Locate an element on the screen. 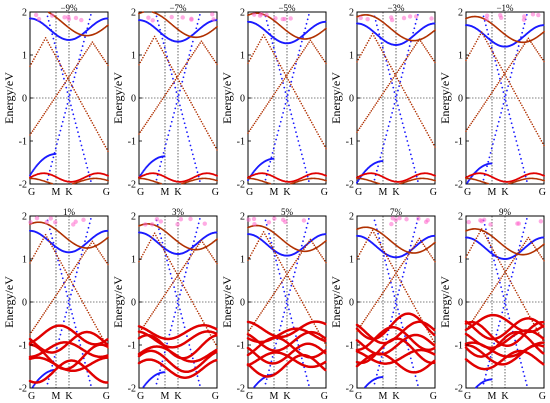 This screenshot has width=550, height=403. x-tick-label: G is located at coordinates (542, 192).